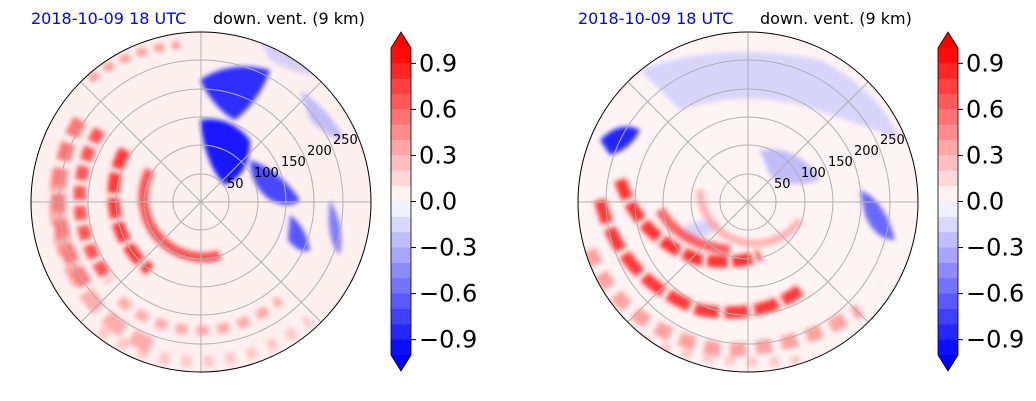 This screenshot has width=1036, height=401. What do you see at coordinates (948, 40) in the screenshot?
I see `colorbar-right-extend-max` at bounding box center [948, 40].